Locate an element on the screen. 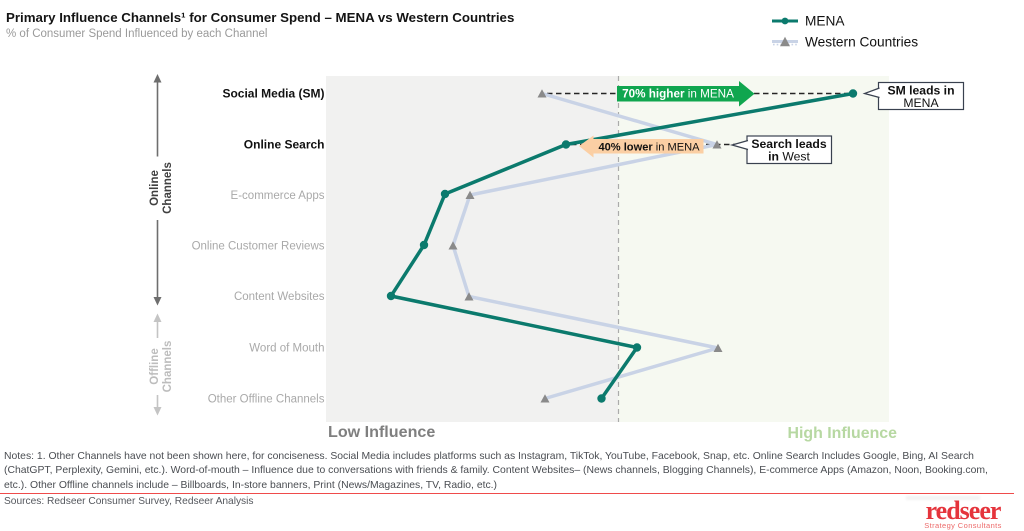 The width and height of the screenshot is (1024, 531). svg-text: Search leads is located at coordinates (788, 144).